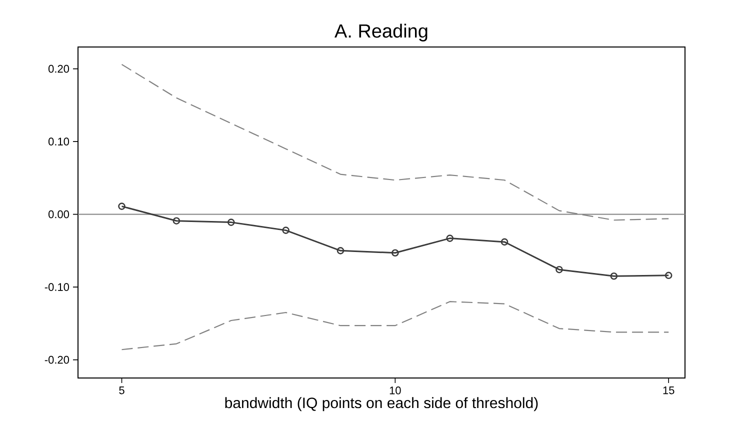 The height and width of the screenshot is (443, 734). What do you see at coordinates (395, 390) in the screenshot?
I see `x-tick-label: 10` at bounding box center [395, 390].